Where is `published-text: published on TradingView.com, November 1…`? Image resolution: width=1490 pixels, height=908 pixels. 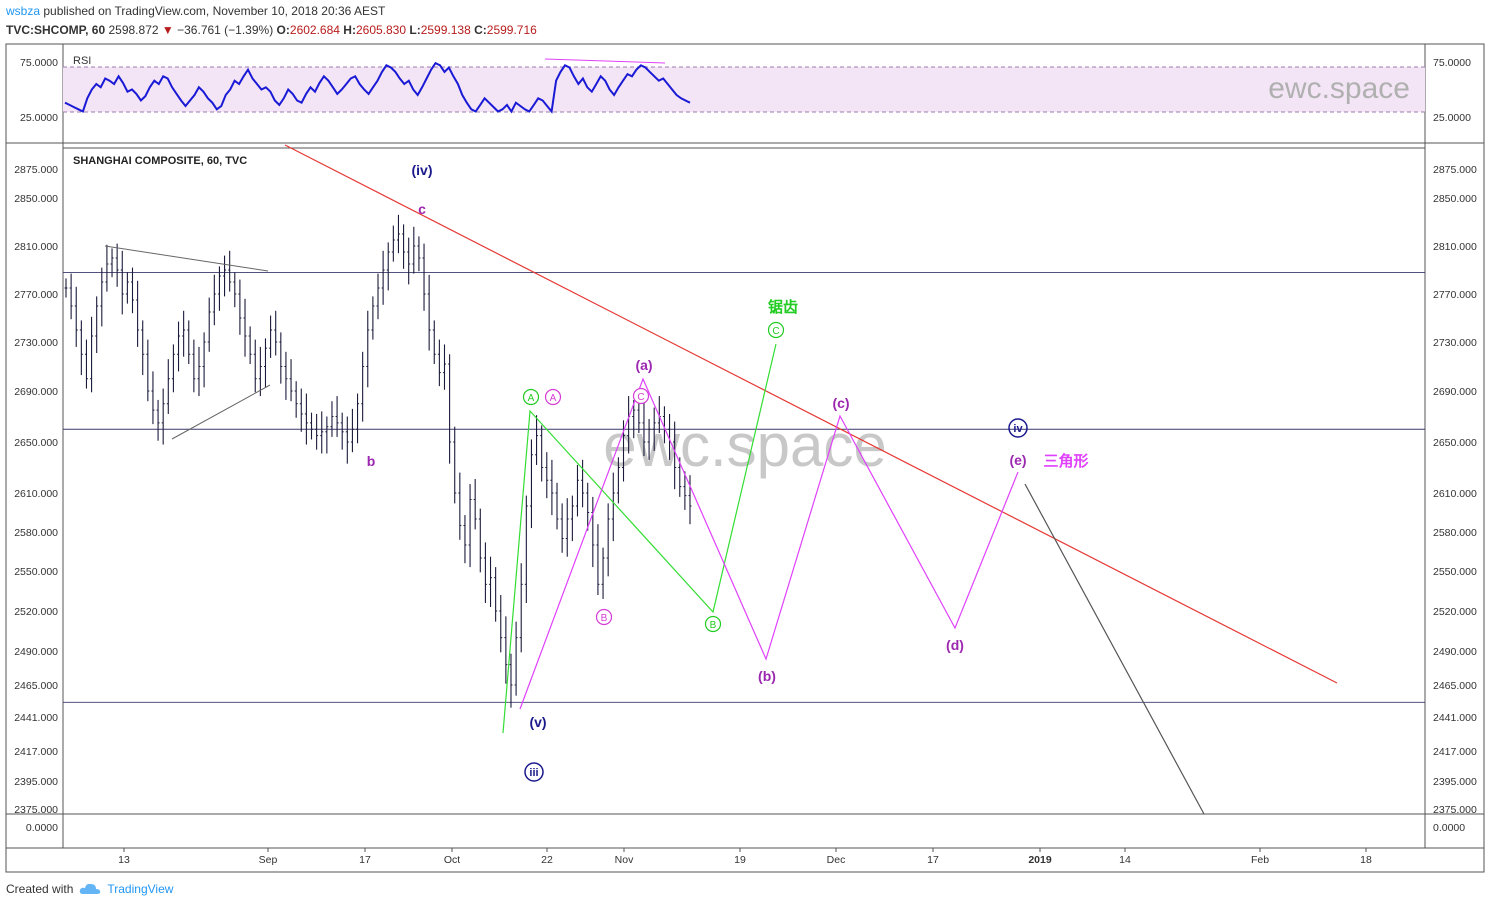
published-text: published on TradingView.com, November 1… is located at coordinates (214, 11).